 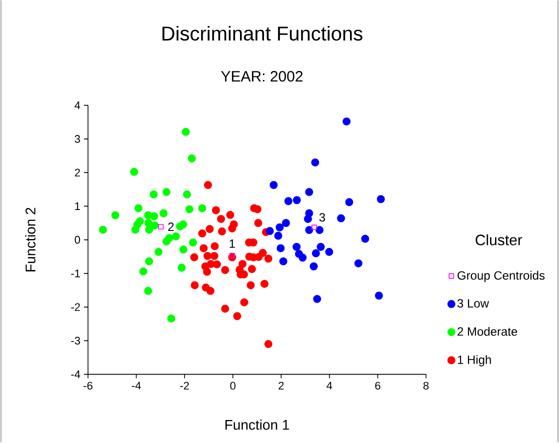 What do you see at coordinates (136, 386) in the screenshot?
I see `x-tick-label: -4` at bounding box center [136, 386].